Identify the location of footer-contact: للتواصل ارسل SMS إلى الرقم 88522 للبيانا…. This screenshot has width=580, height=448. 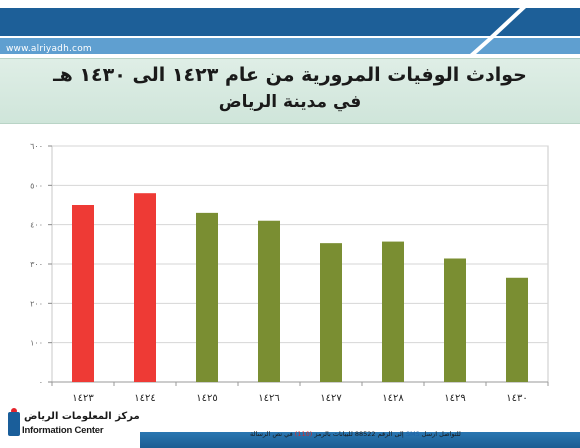
(355, 434).